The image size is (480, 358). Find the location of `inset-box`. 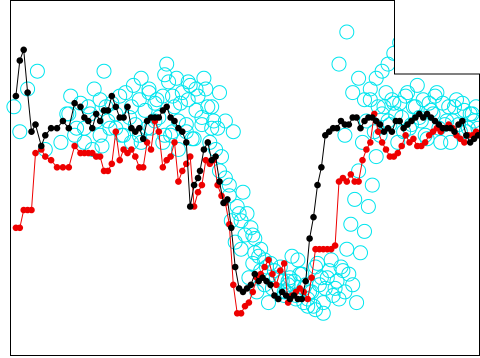

inset-box is located at coordinates (437, 37).